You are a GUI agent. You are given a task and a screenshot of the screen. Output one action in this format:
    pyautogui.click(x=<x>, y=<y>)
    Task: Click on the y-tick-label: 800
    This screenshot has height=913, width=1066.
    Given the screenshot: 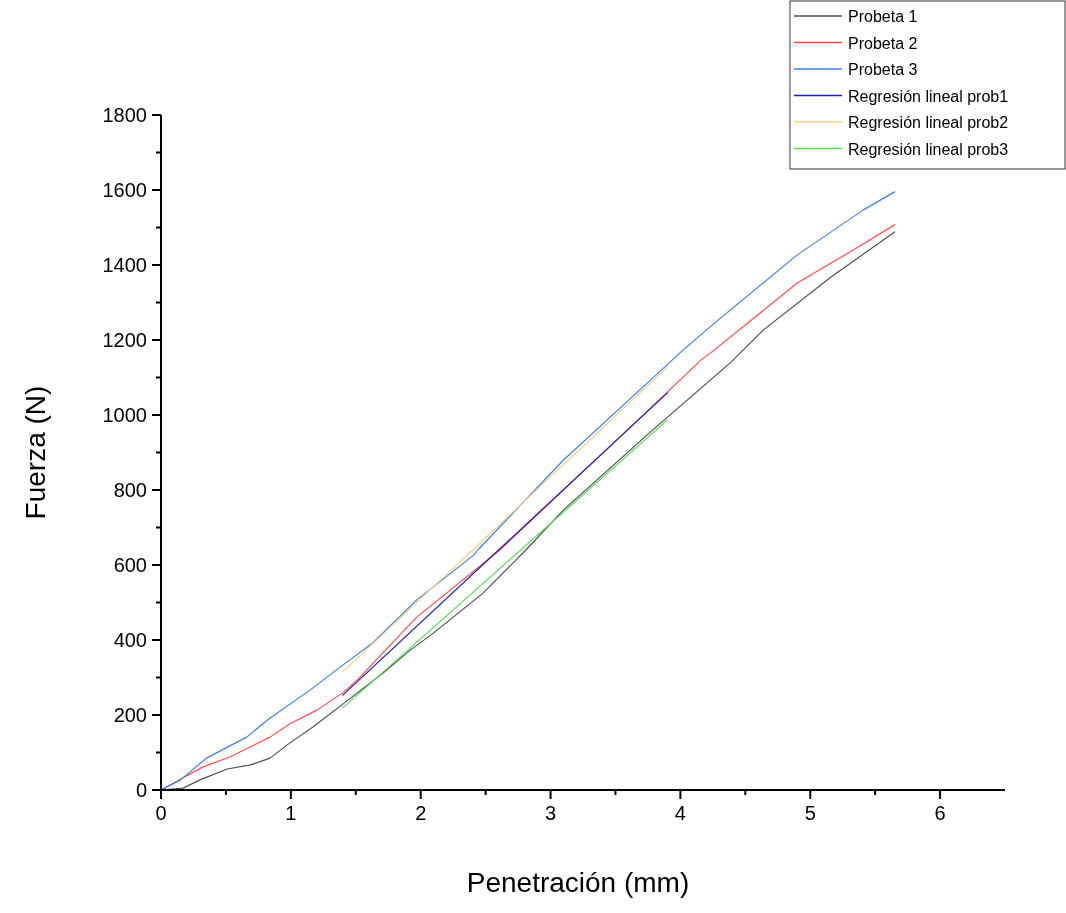 What is the action you would take?
    pyautogui.click(x=130, y=490)
    